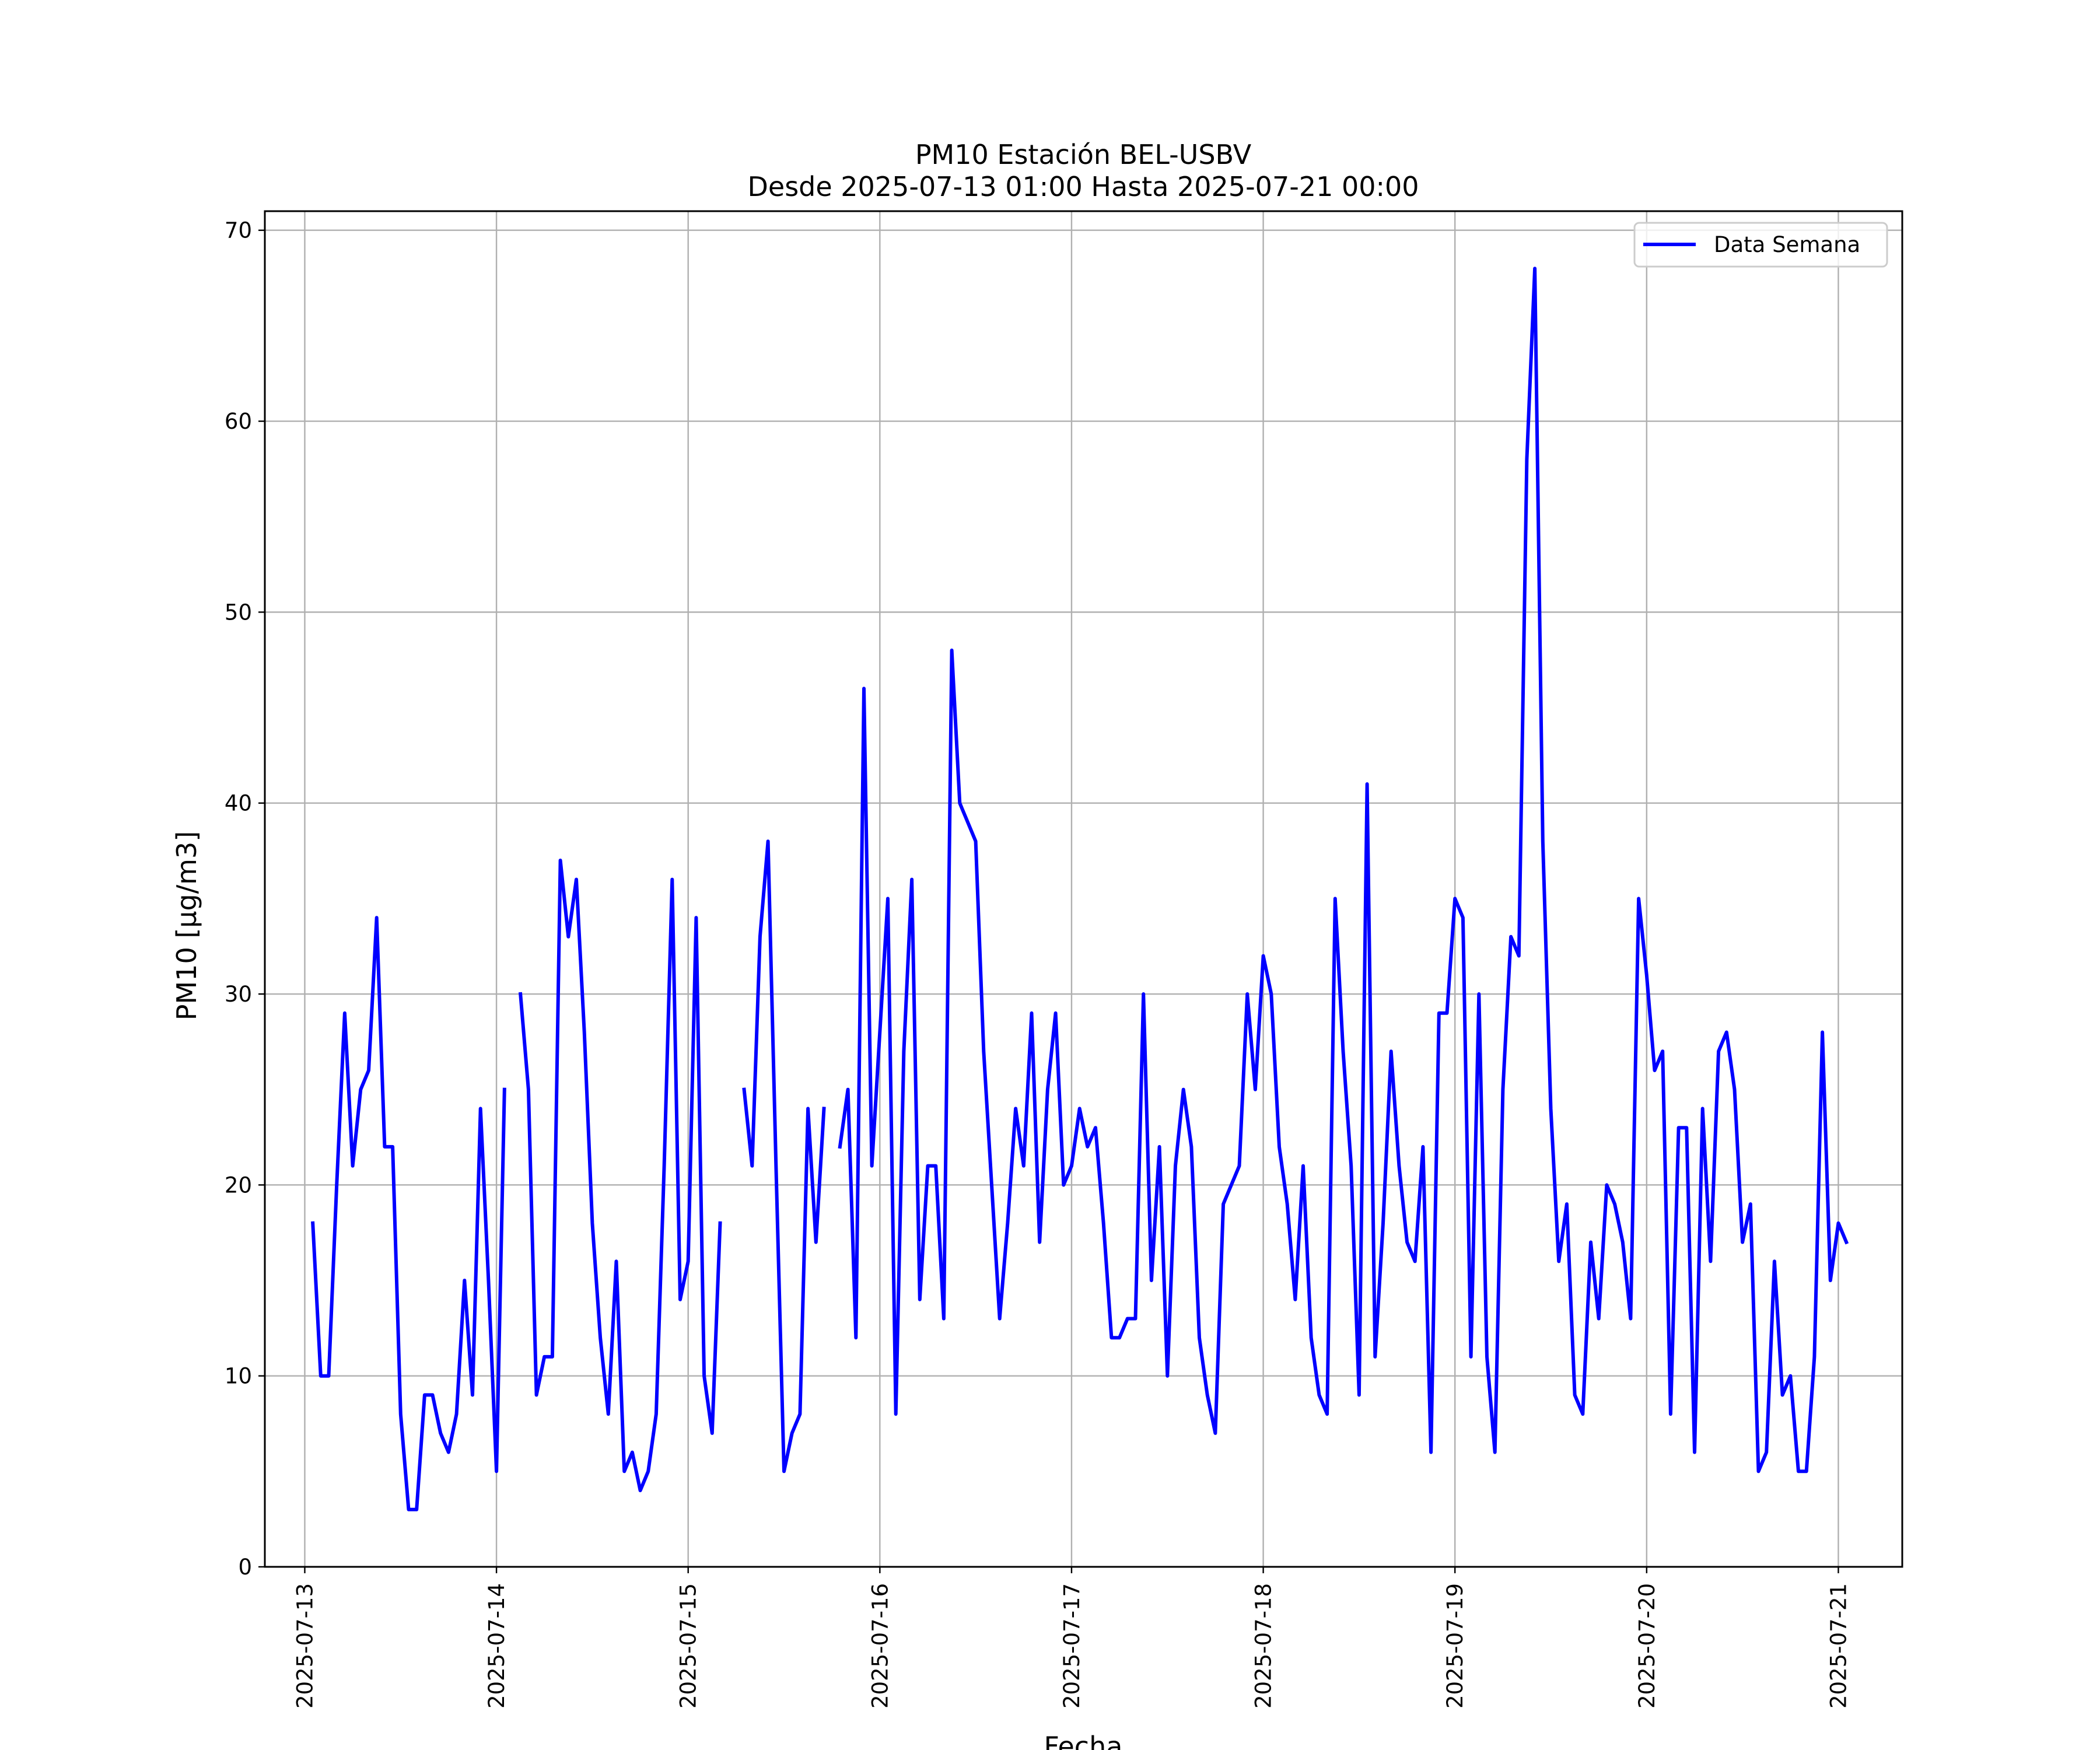 Image resolution: width=2100 pixels, height=1750 pixels. What do you see at coordinates (238, 612) in the screenshot?
I see `y-tick-label: 50` at bounding box center [238, 612].